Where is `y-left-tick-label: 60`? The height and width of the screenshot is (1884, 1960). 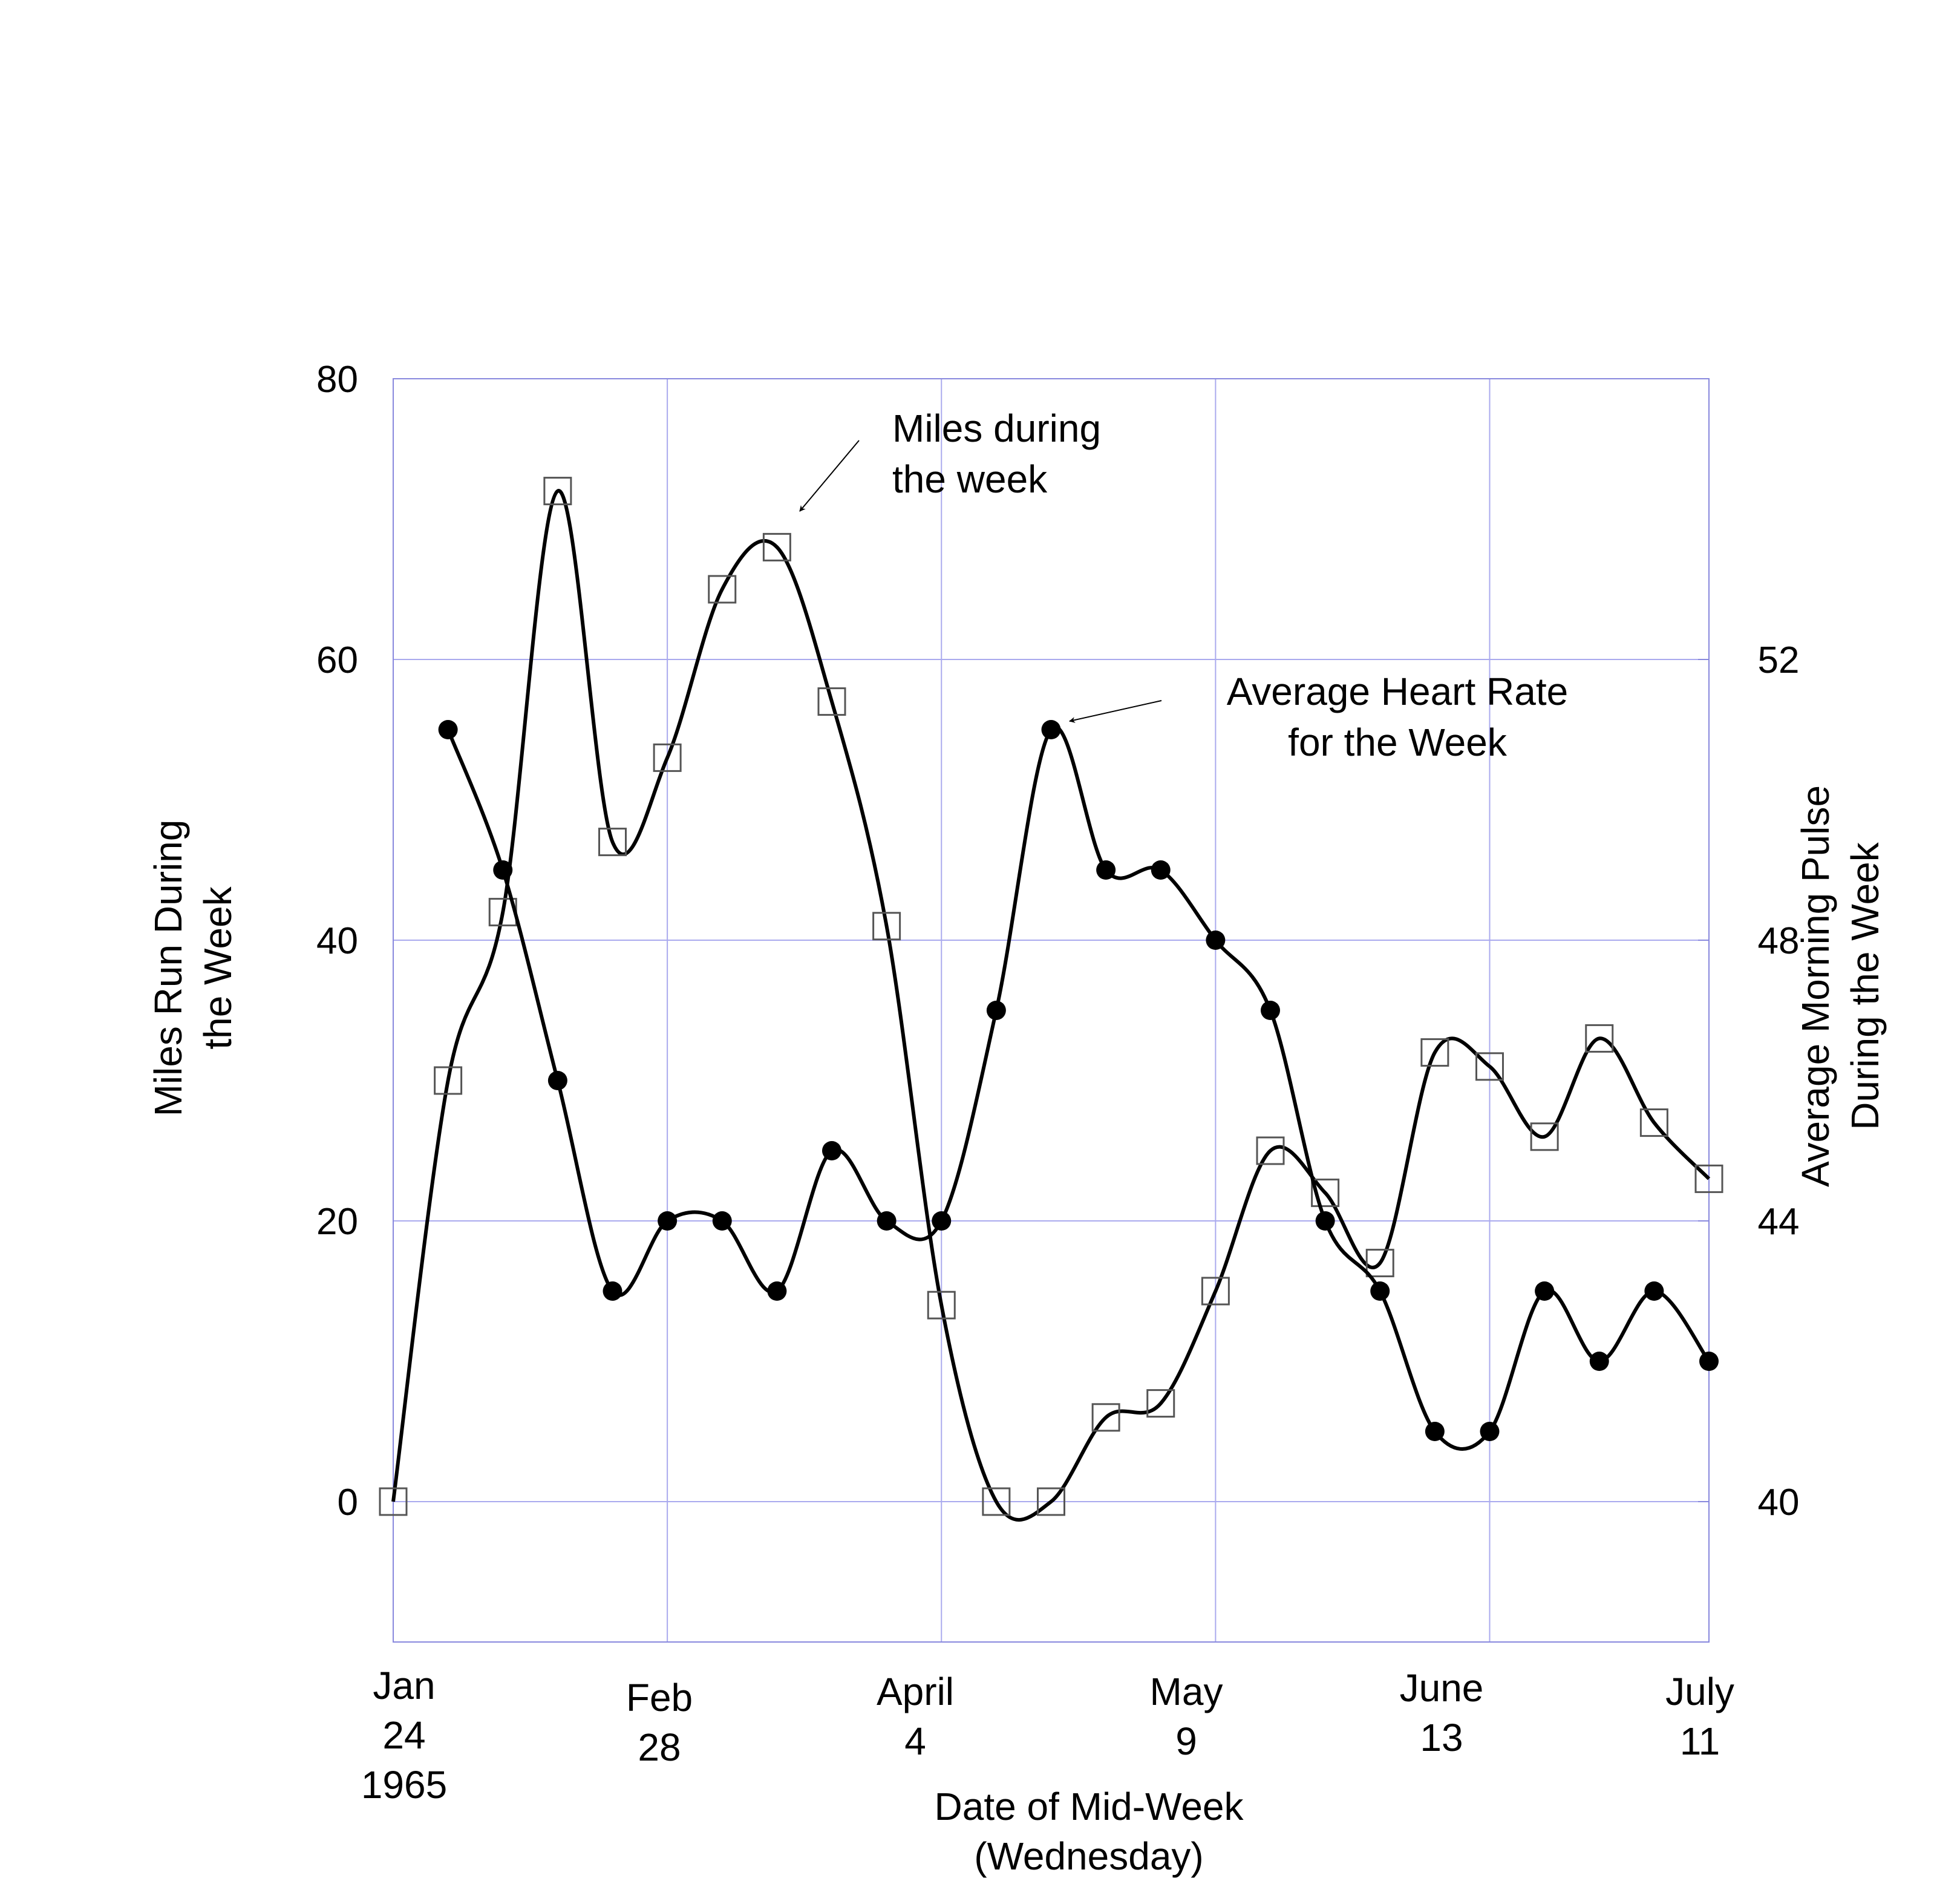
y-left-tick-label: 60 is located at coordinates (337, 660).